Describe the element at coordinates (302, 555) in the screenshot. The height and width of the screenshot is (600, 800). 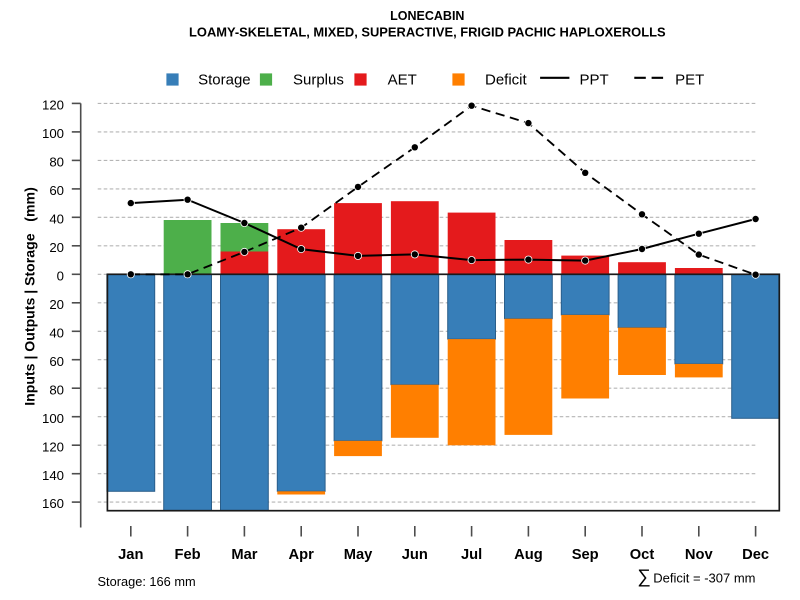
I see `svg-text: Apr` at that location.